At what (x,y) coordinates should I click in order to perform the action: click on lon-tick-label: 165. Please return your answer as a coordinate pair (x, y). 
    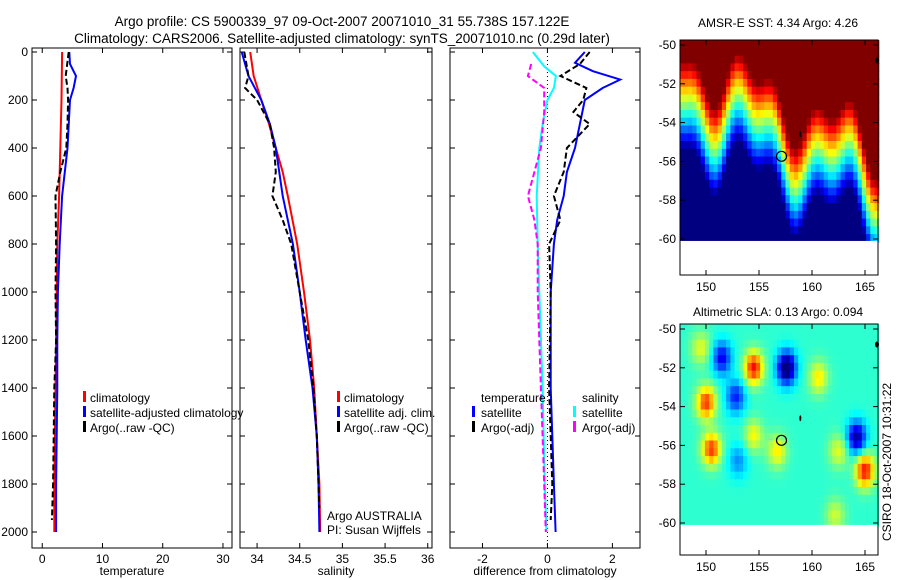
    Looking at the image, I should click on (865, 287).